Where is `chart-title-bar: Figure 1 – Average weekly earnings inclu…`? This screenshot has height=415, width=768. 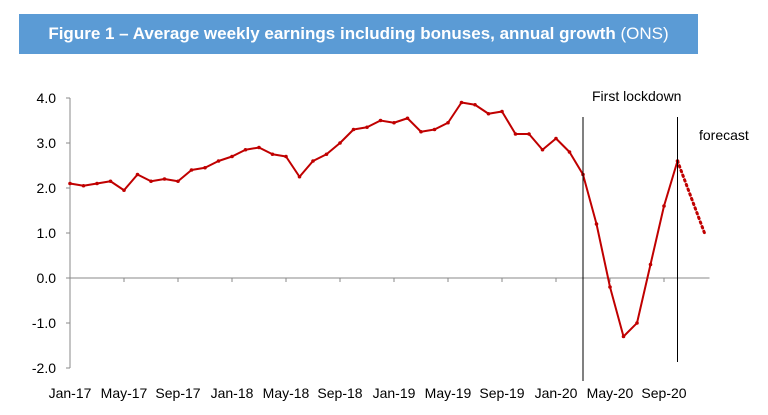 chart-title-bar: Figure 1 – Average weekly earnings inclu… is located at coordinates (358, 34).